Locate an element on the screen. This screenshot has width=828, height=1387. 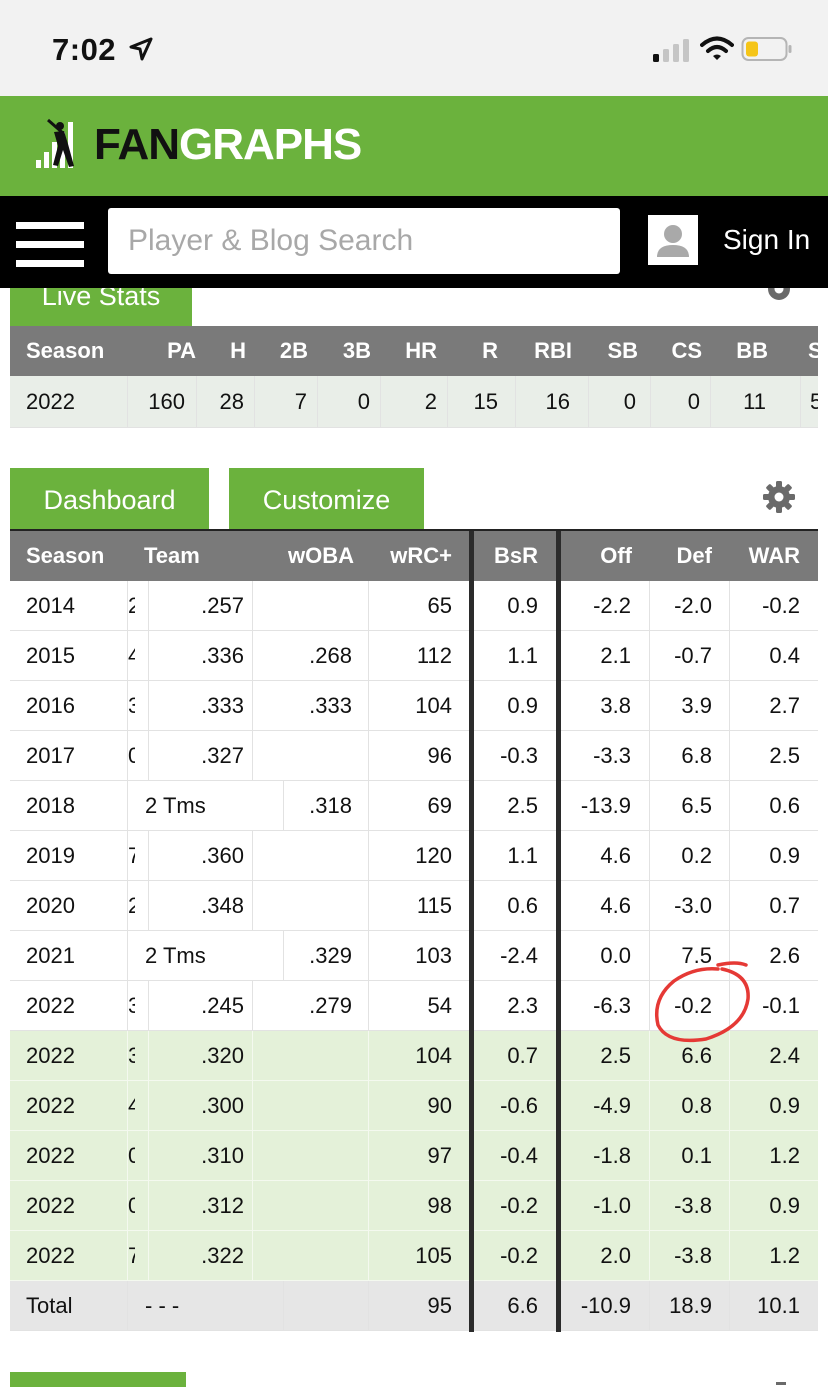
col-off: Off is located at coordinates (616, 555).